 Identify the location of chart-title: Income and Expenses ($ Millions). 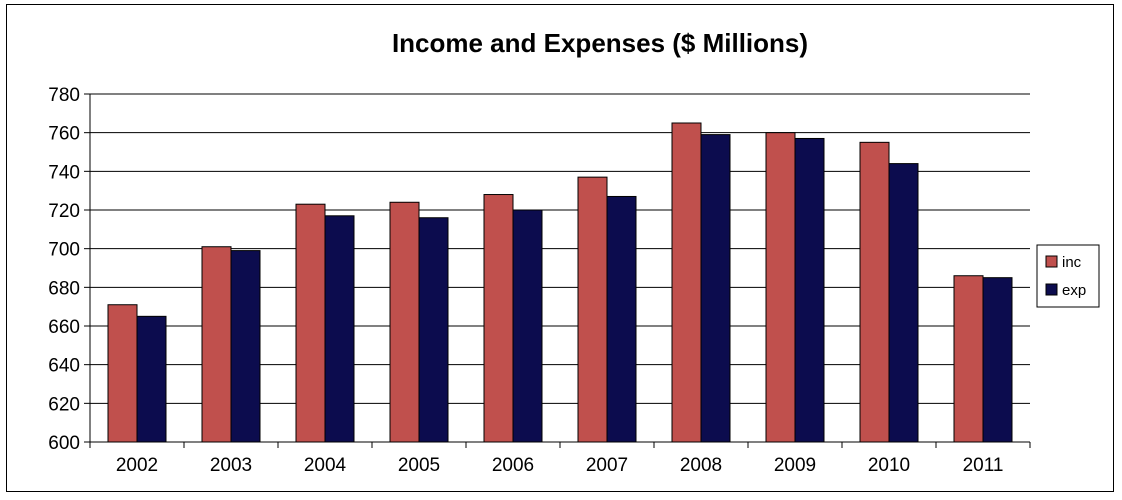
(600, 43).